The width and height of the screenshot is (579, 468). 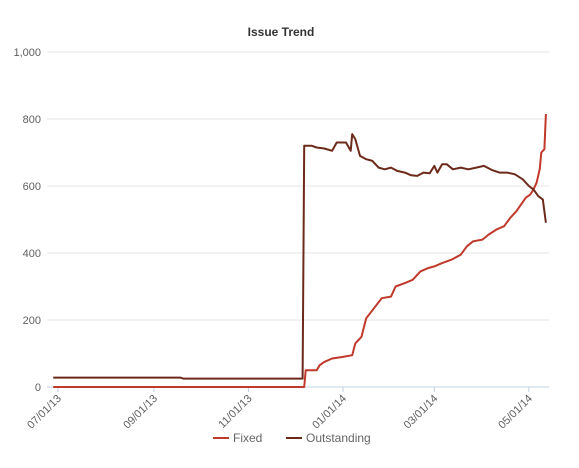 What do you see at coordinates (32, 120) in the screenshot?
I see `y-tick-label: 800` at bounding box center [32, 120].